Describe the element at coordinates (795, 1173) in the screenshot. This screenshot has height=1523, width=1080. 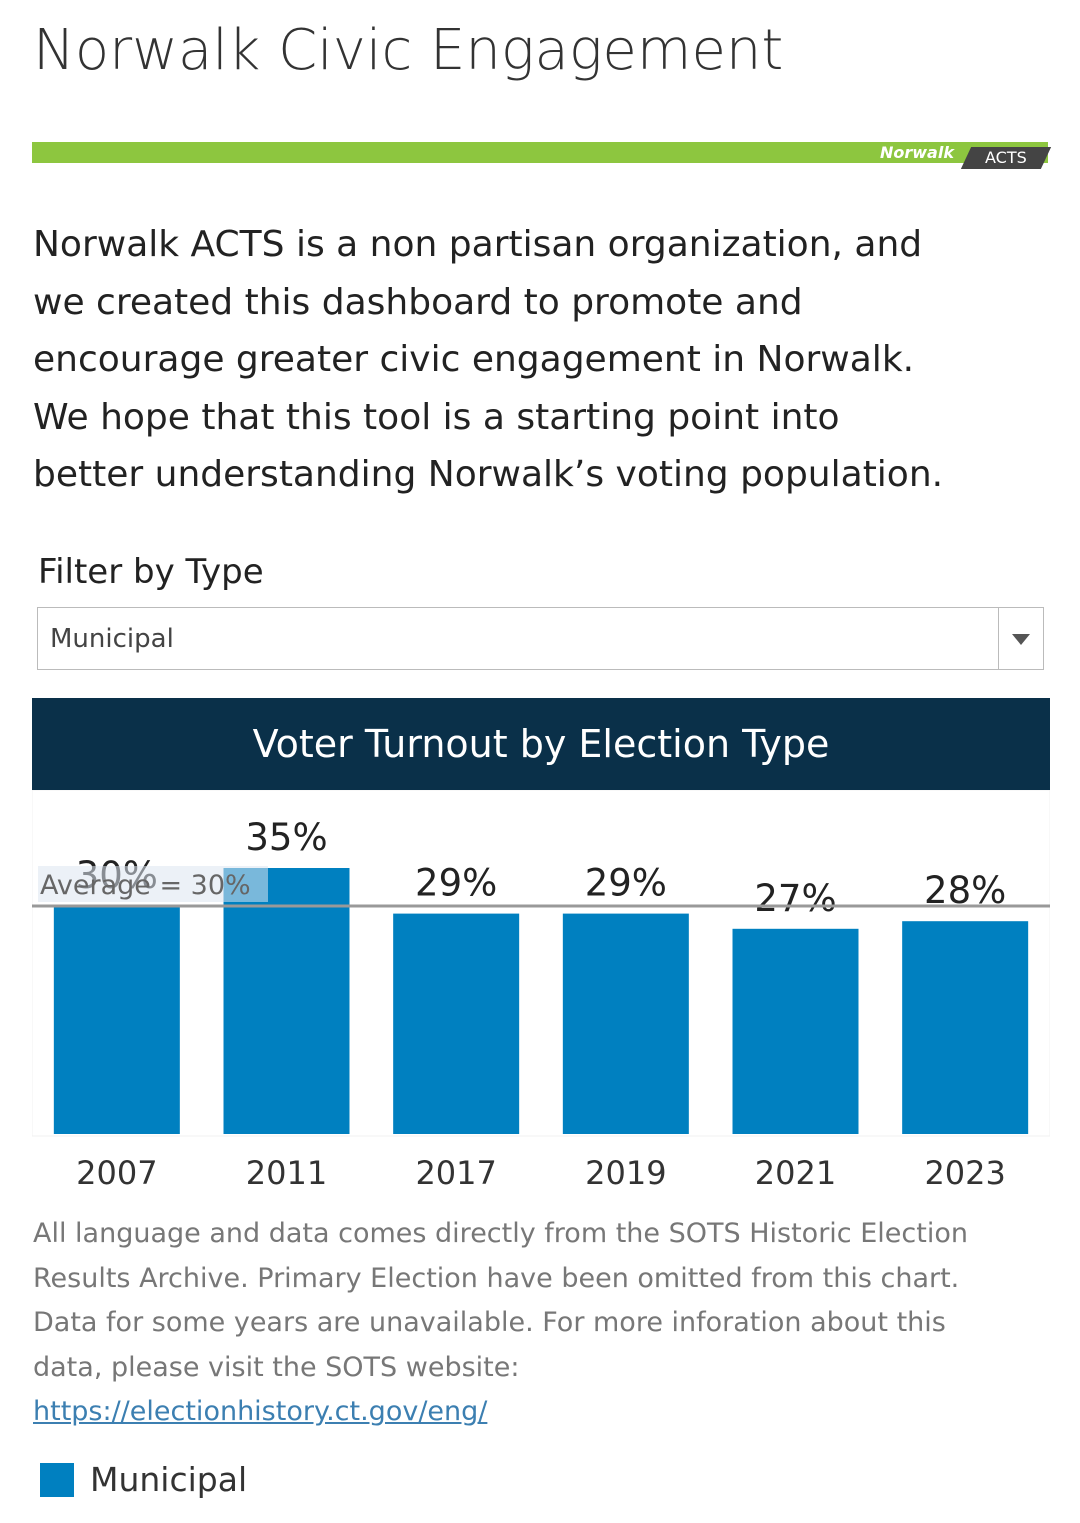
I see `x-tick-label: 2021` at that location.